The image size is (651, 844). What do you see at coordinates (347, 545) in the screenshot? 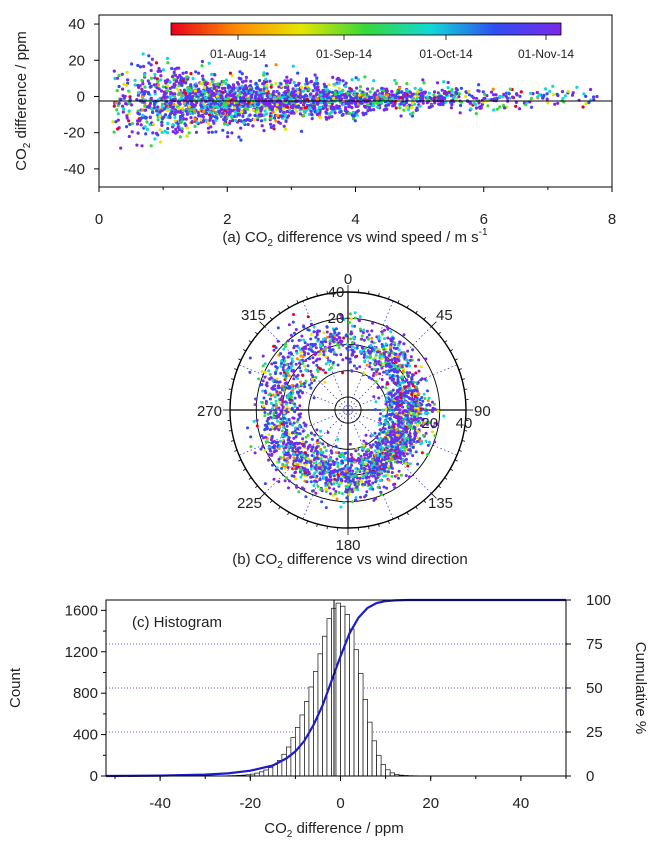
I see `polar-angle-label: 180` at bounding box center [347, 545].